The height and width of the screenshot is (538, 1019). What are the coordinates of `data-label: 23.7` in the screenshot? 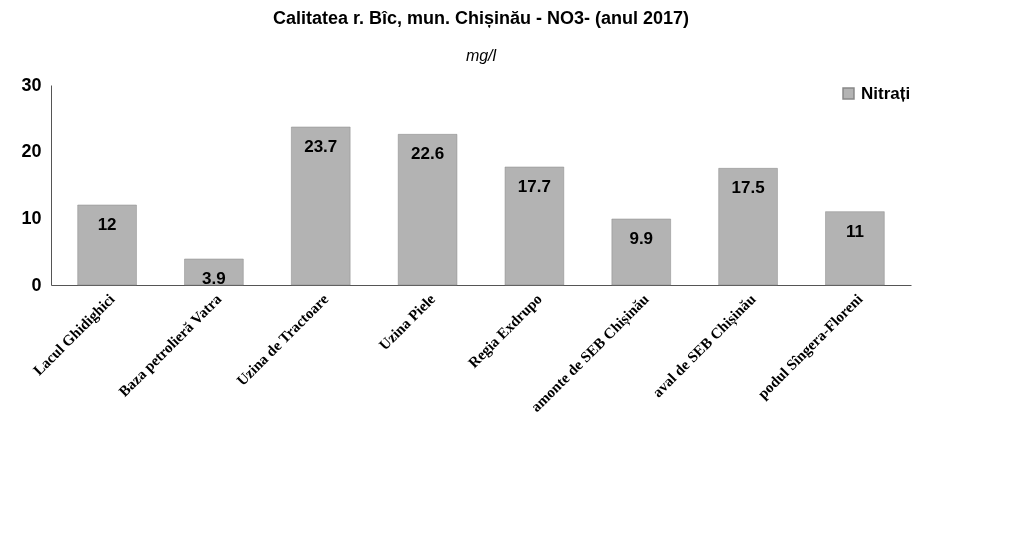 It's located at (321, 146).